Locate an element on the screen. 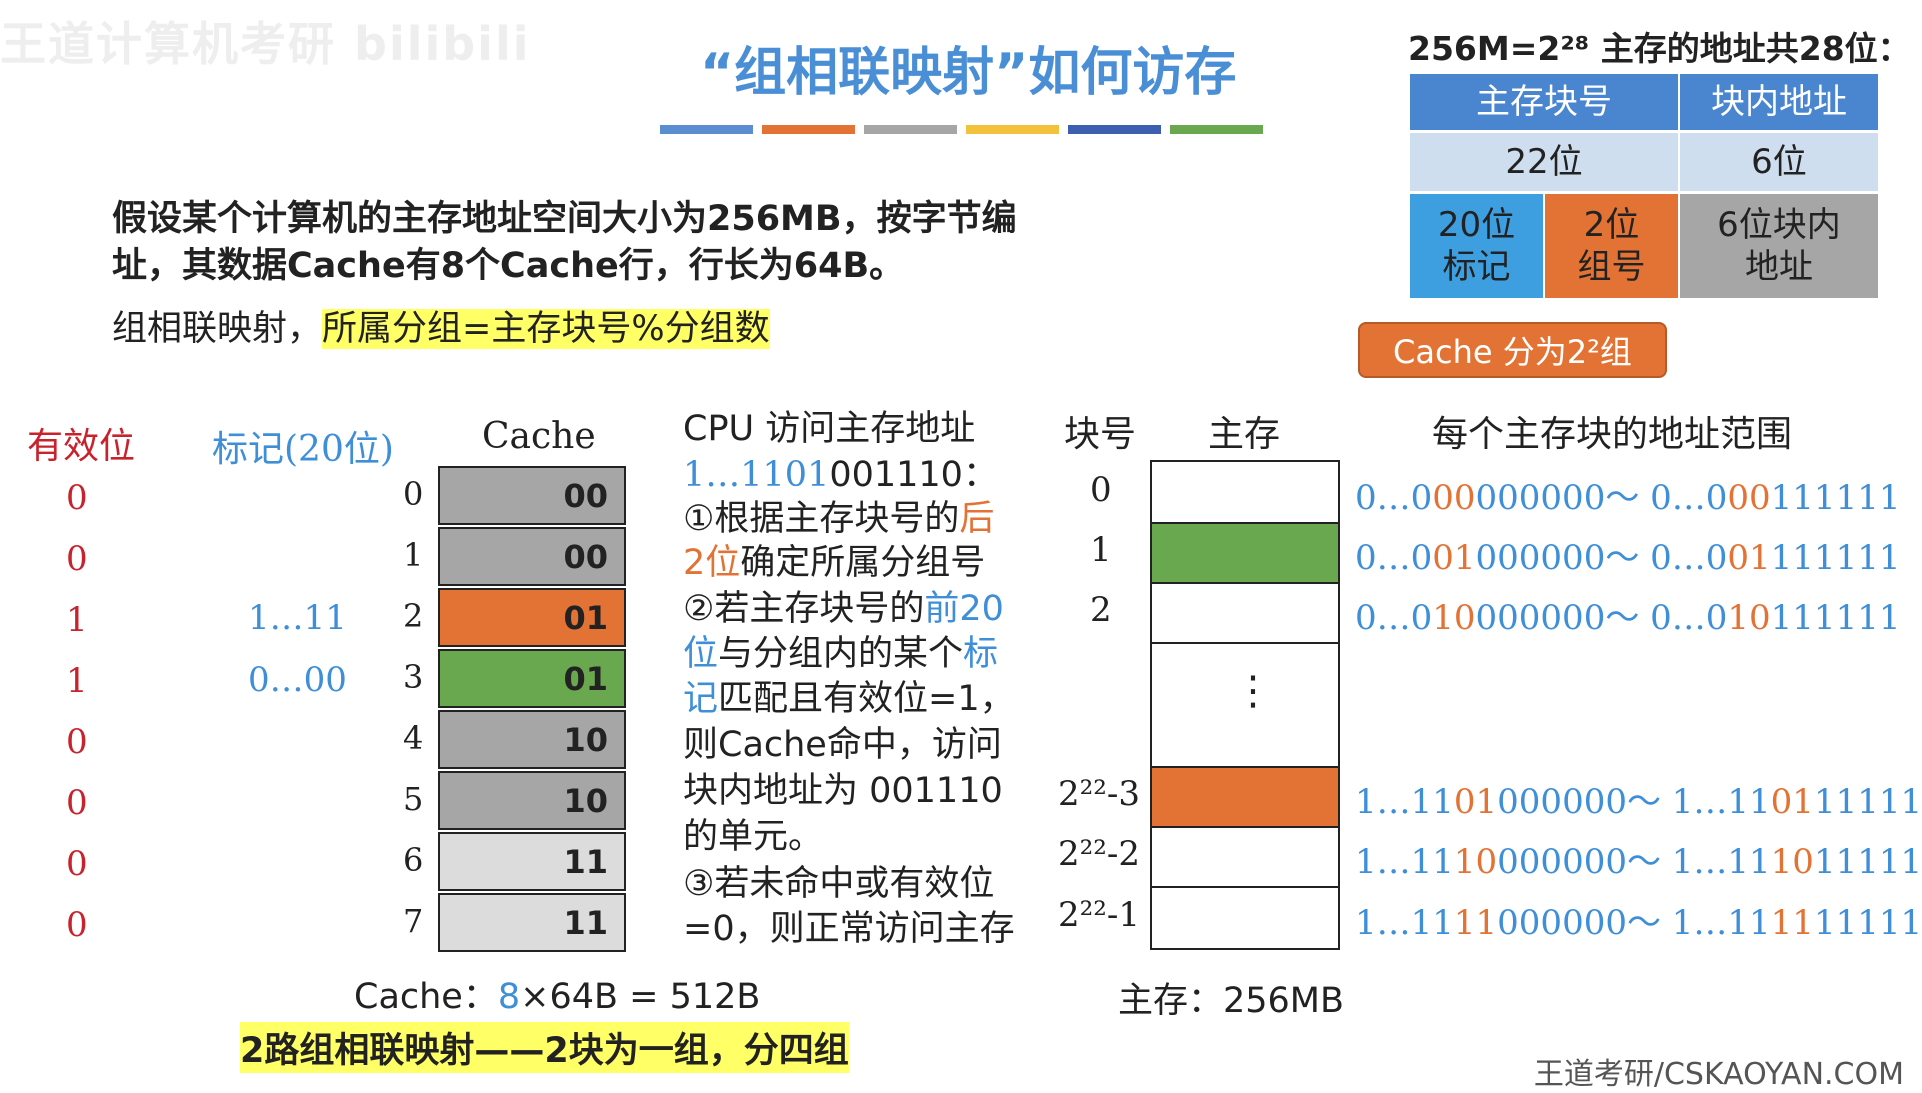 This screenshot has height=1093, width=1922. step-text: ②若主存块号的 is located at coordinates (804, 609).